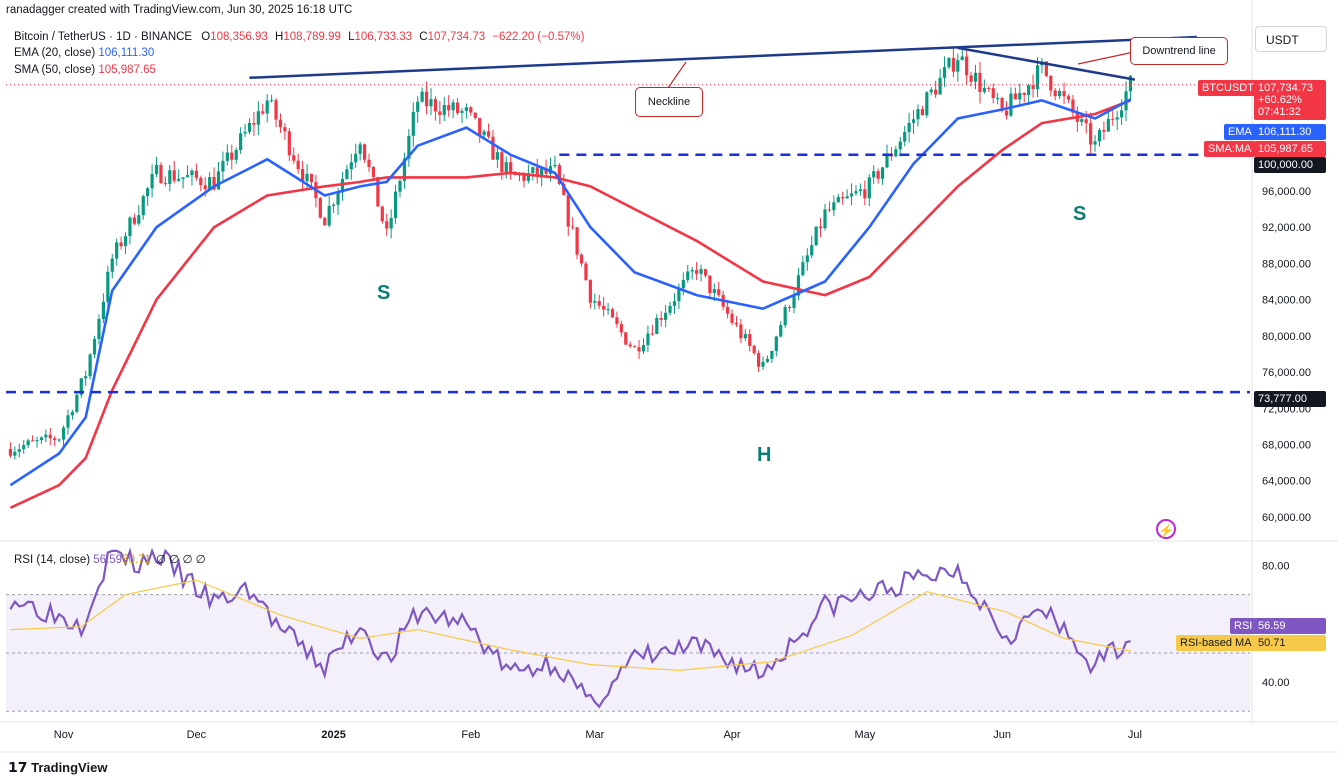 Image resolution: width=1338 pixels, height=783 pixels. I want to click on right-shoulder-label: S, so click(1080, 214).